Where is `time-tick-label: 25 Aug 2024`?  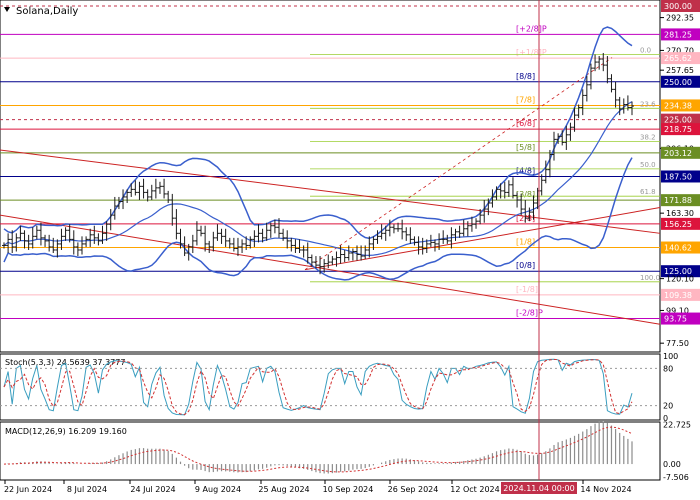
time-tick-label: 25 Aug 2024 is located at coordinates (283, 489).